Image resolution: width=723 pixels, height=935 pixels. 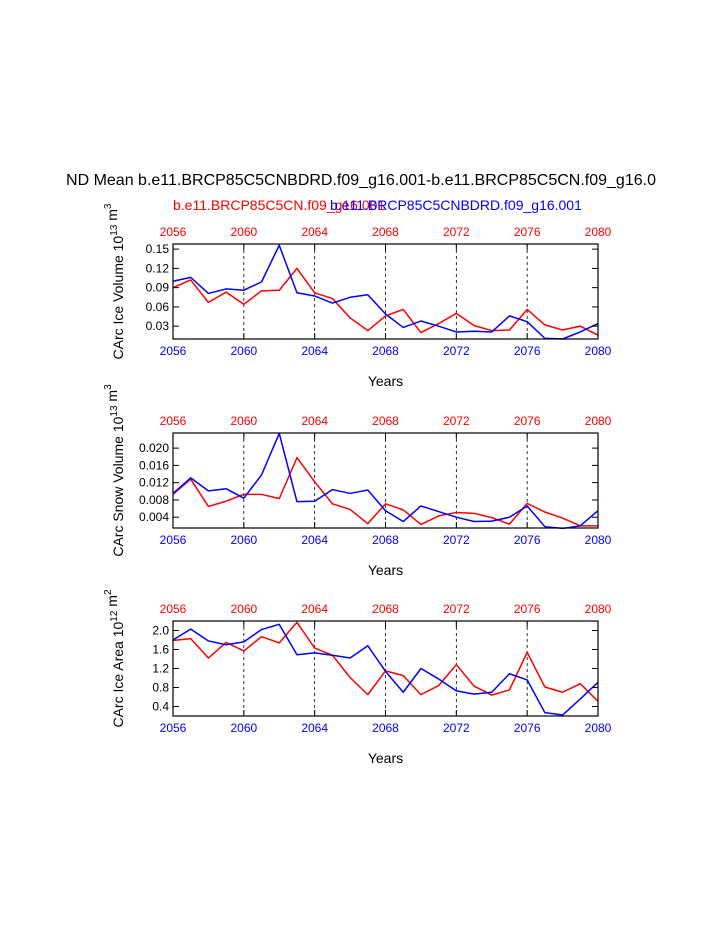 I want to click on y-tick-label: 1.6, so click(x=160, y=650).